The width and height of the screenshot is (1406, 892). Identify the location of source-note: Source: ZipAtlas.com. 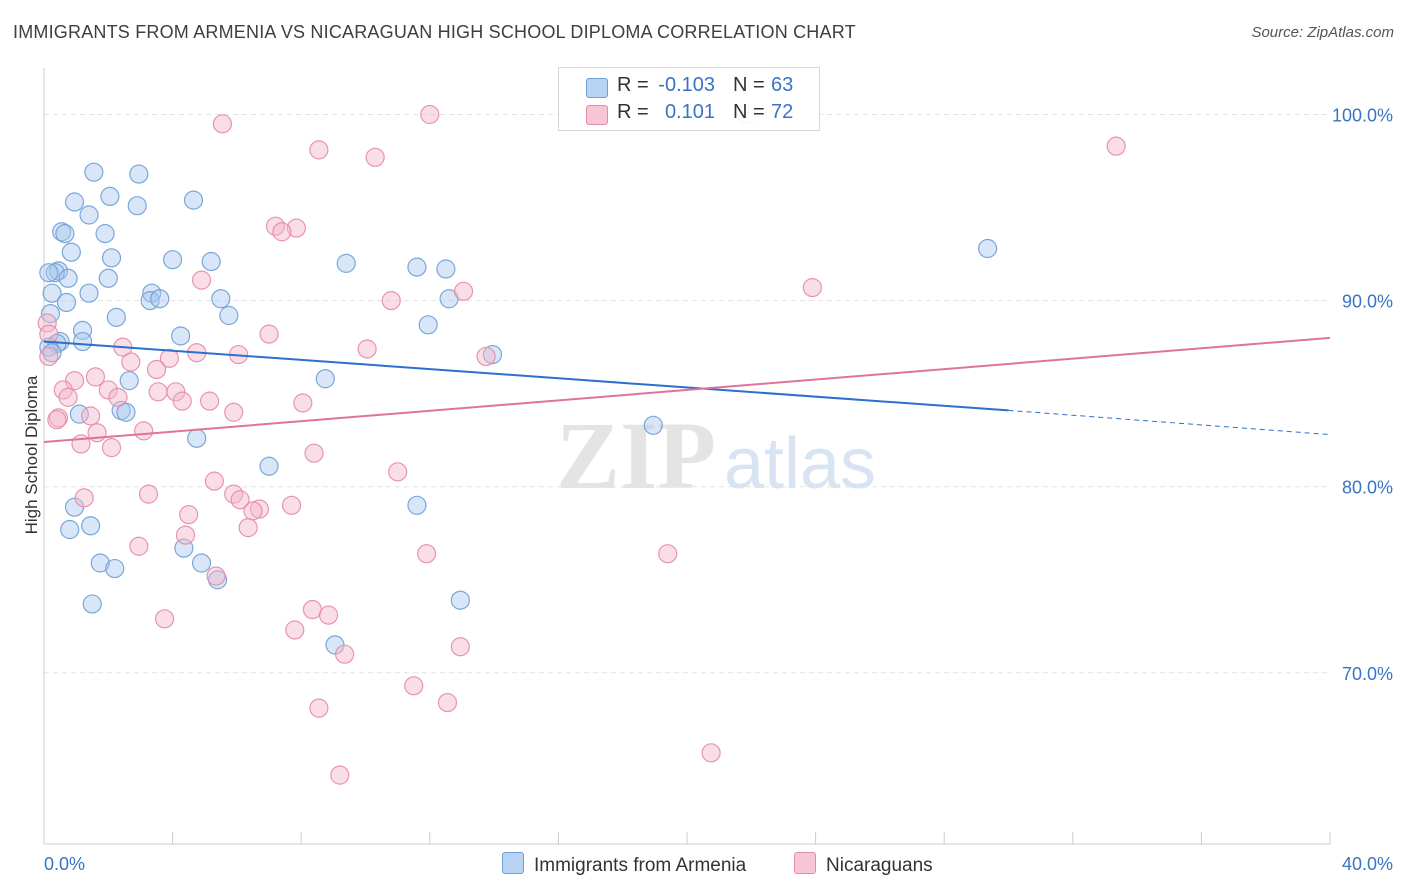
(1322, 32).